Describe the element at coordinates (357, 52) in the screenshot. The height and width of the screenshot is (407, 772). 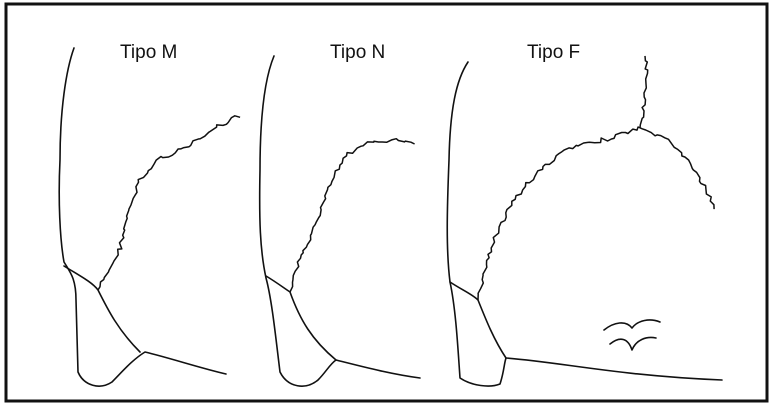
I see `panel-label: Tipo N` at that location.